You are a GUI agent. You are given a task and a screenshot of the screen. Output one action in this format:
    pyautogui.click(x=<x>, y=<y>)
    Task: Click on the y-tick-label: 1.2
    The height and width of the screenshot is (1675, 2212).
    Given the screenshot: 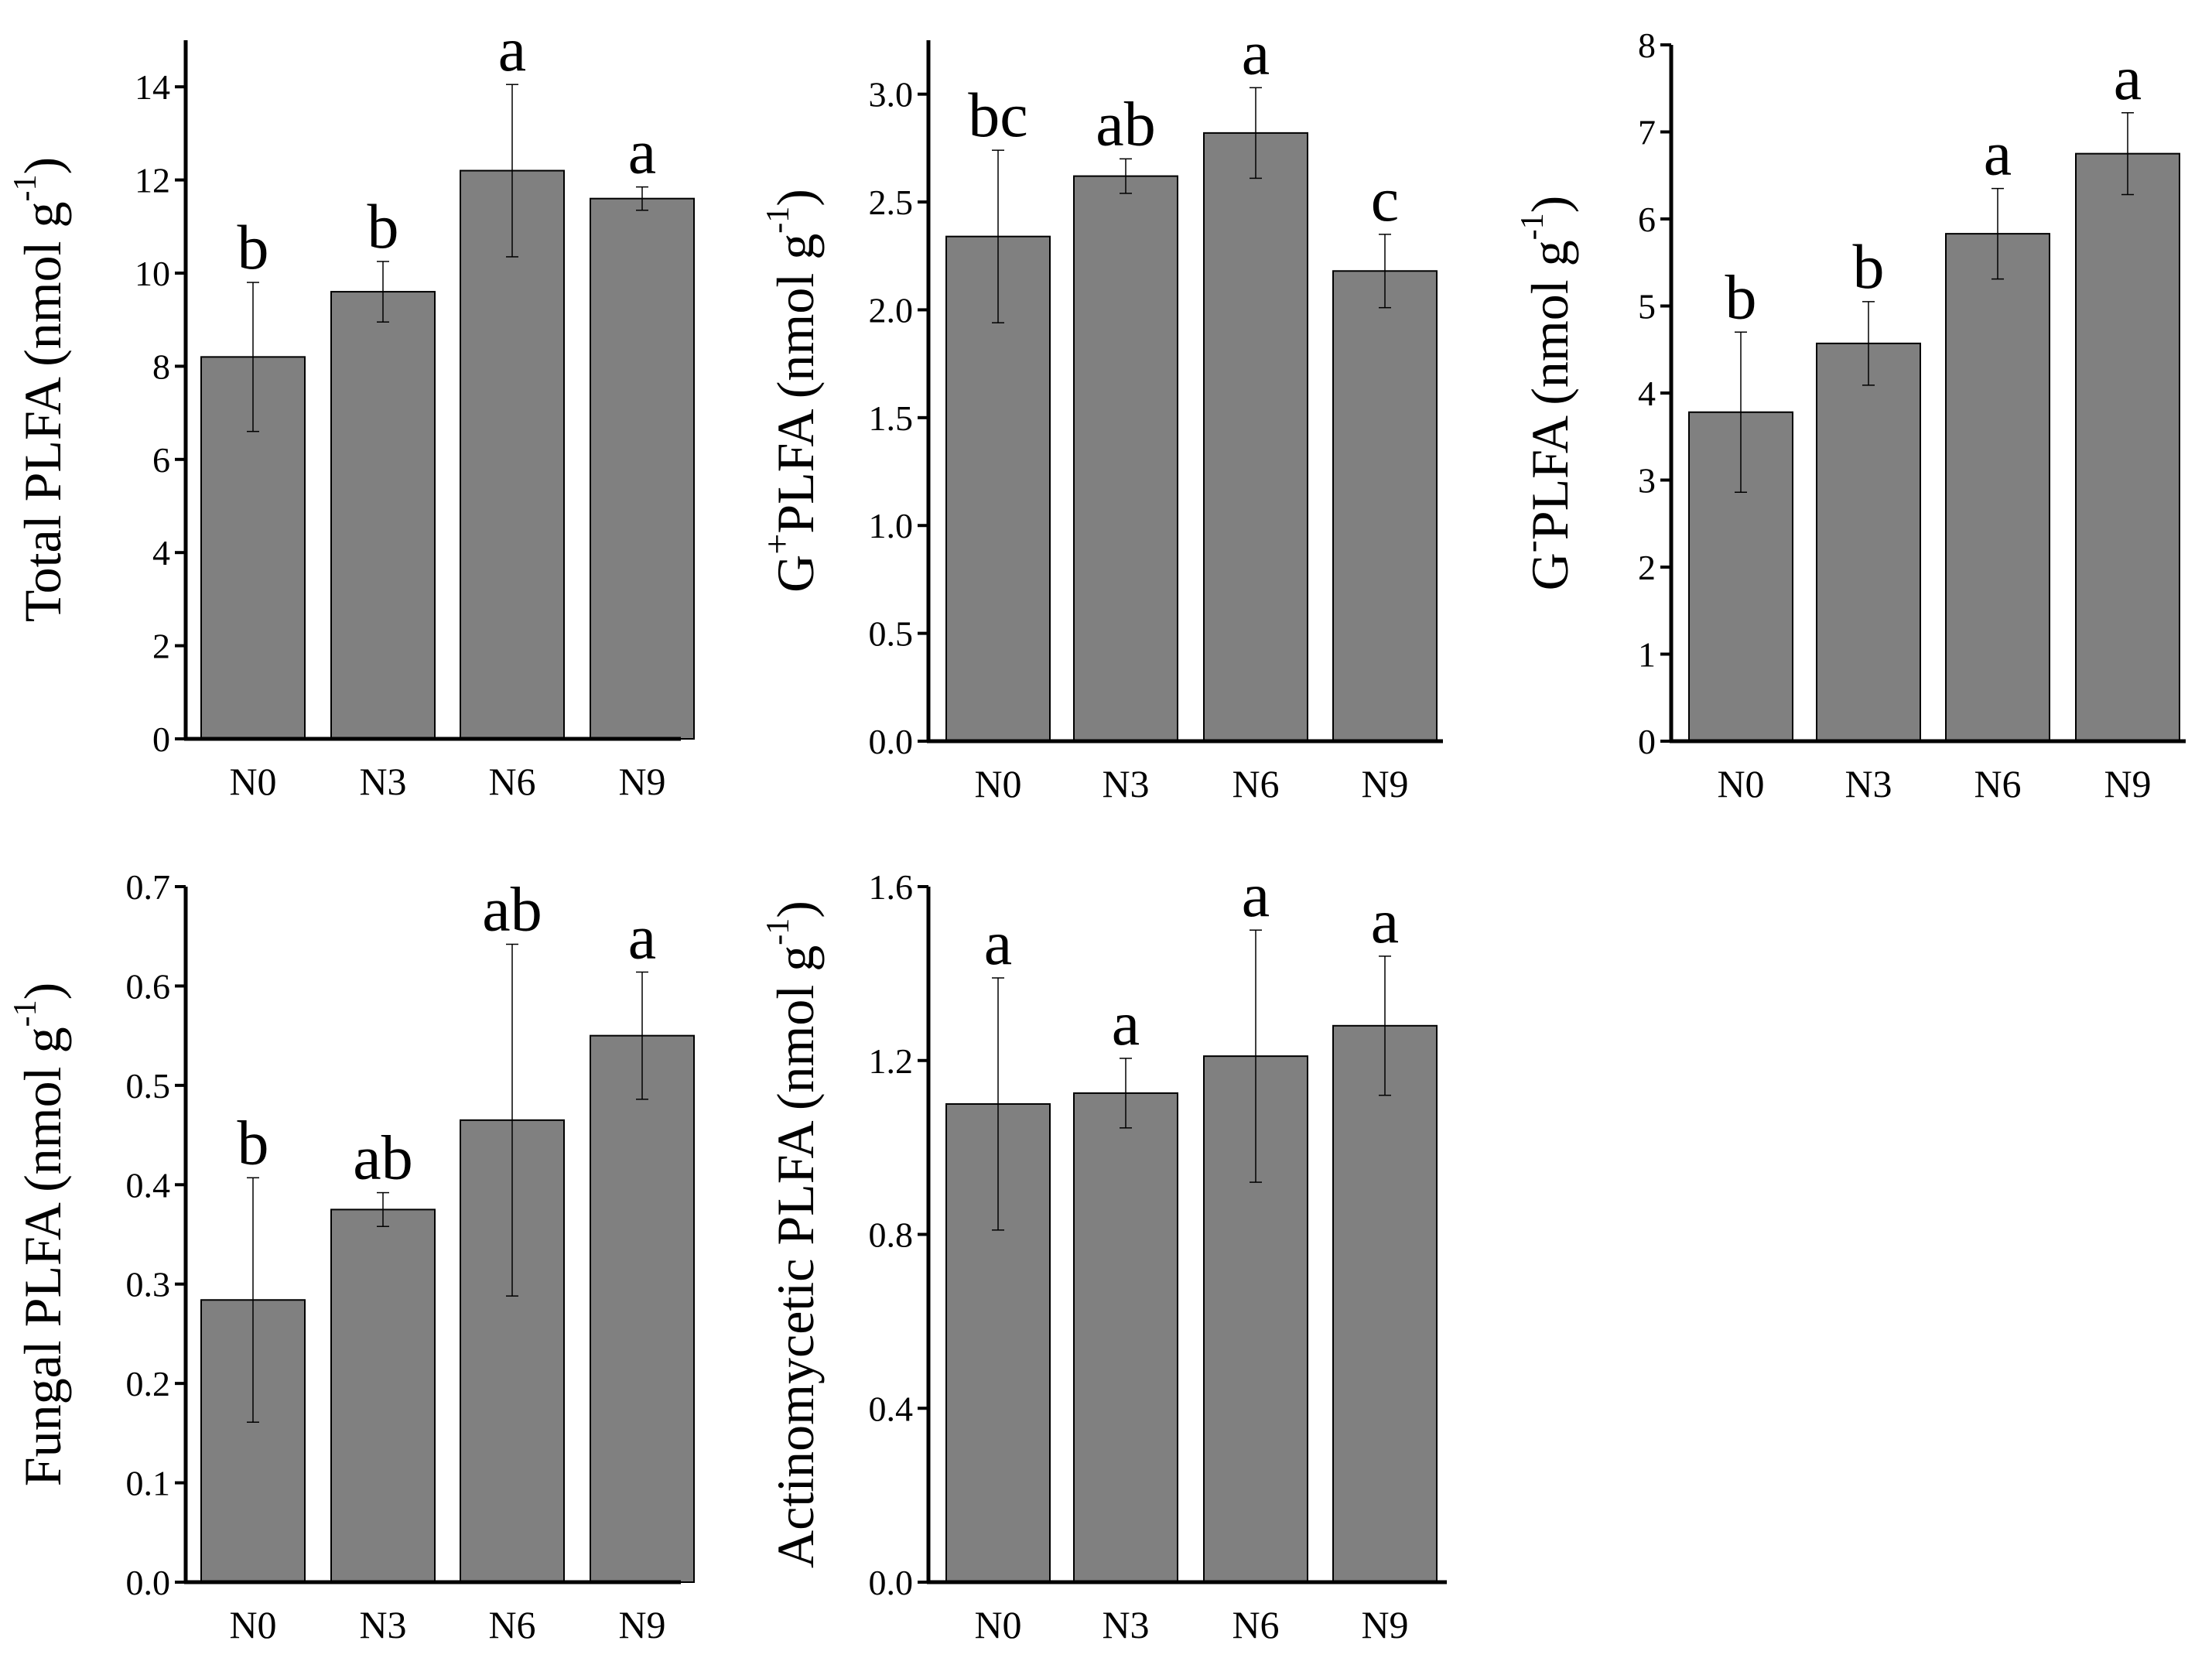 What is the action you would take?
    pyautogui.click(x=891, y=1061)
    